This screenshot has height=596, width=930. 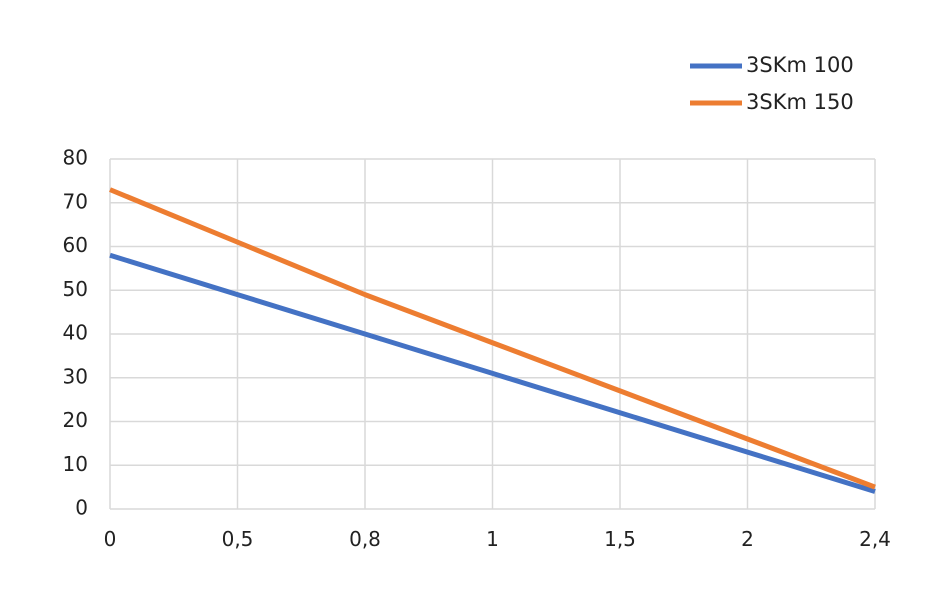 I want to click on x-tick-label: 2, so click(x=747, y=539).